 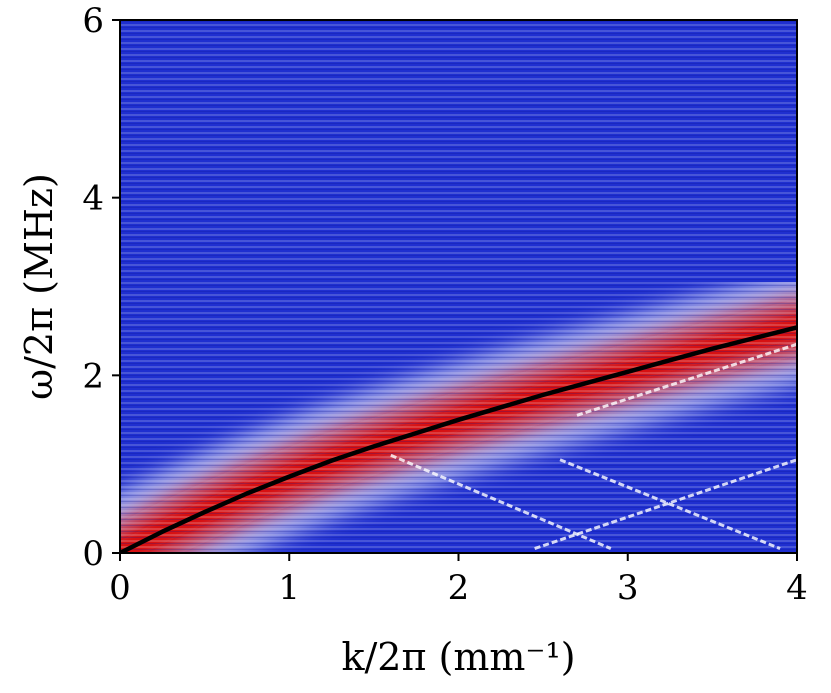 What do you see at coordinates (93, 554) in the screenshot?
I see `y-tick-label: 0` at bounding box center [93, 554].